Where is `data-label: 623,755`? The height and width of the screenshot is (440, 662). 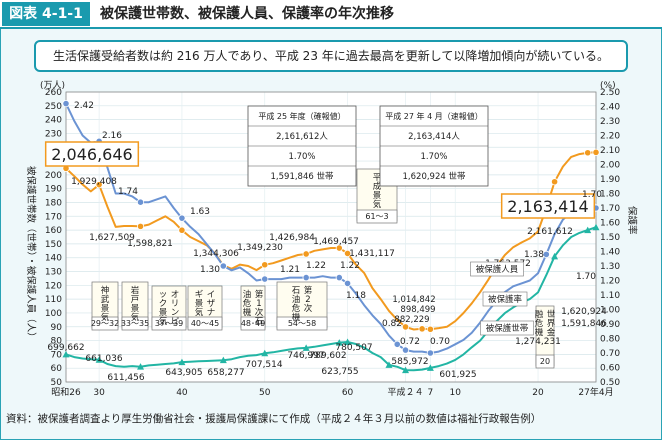
data-label: 623,755 is located at coordinates (339, 372).